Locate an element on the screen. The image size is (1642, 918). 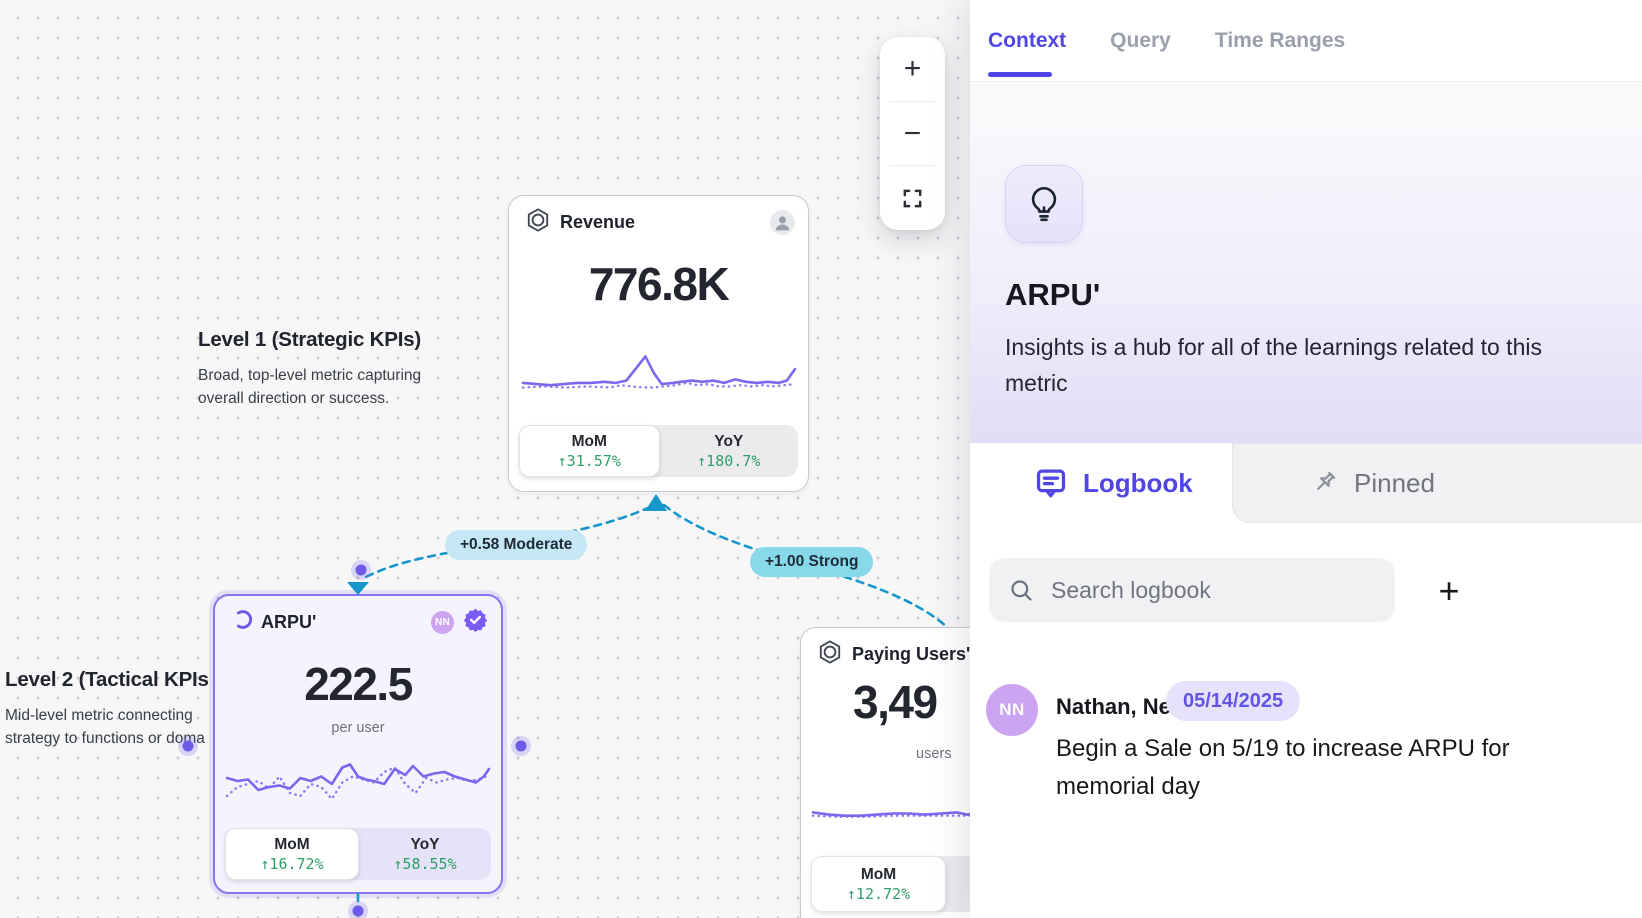
fit-view-icon is located at coordinates (912, 198).